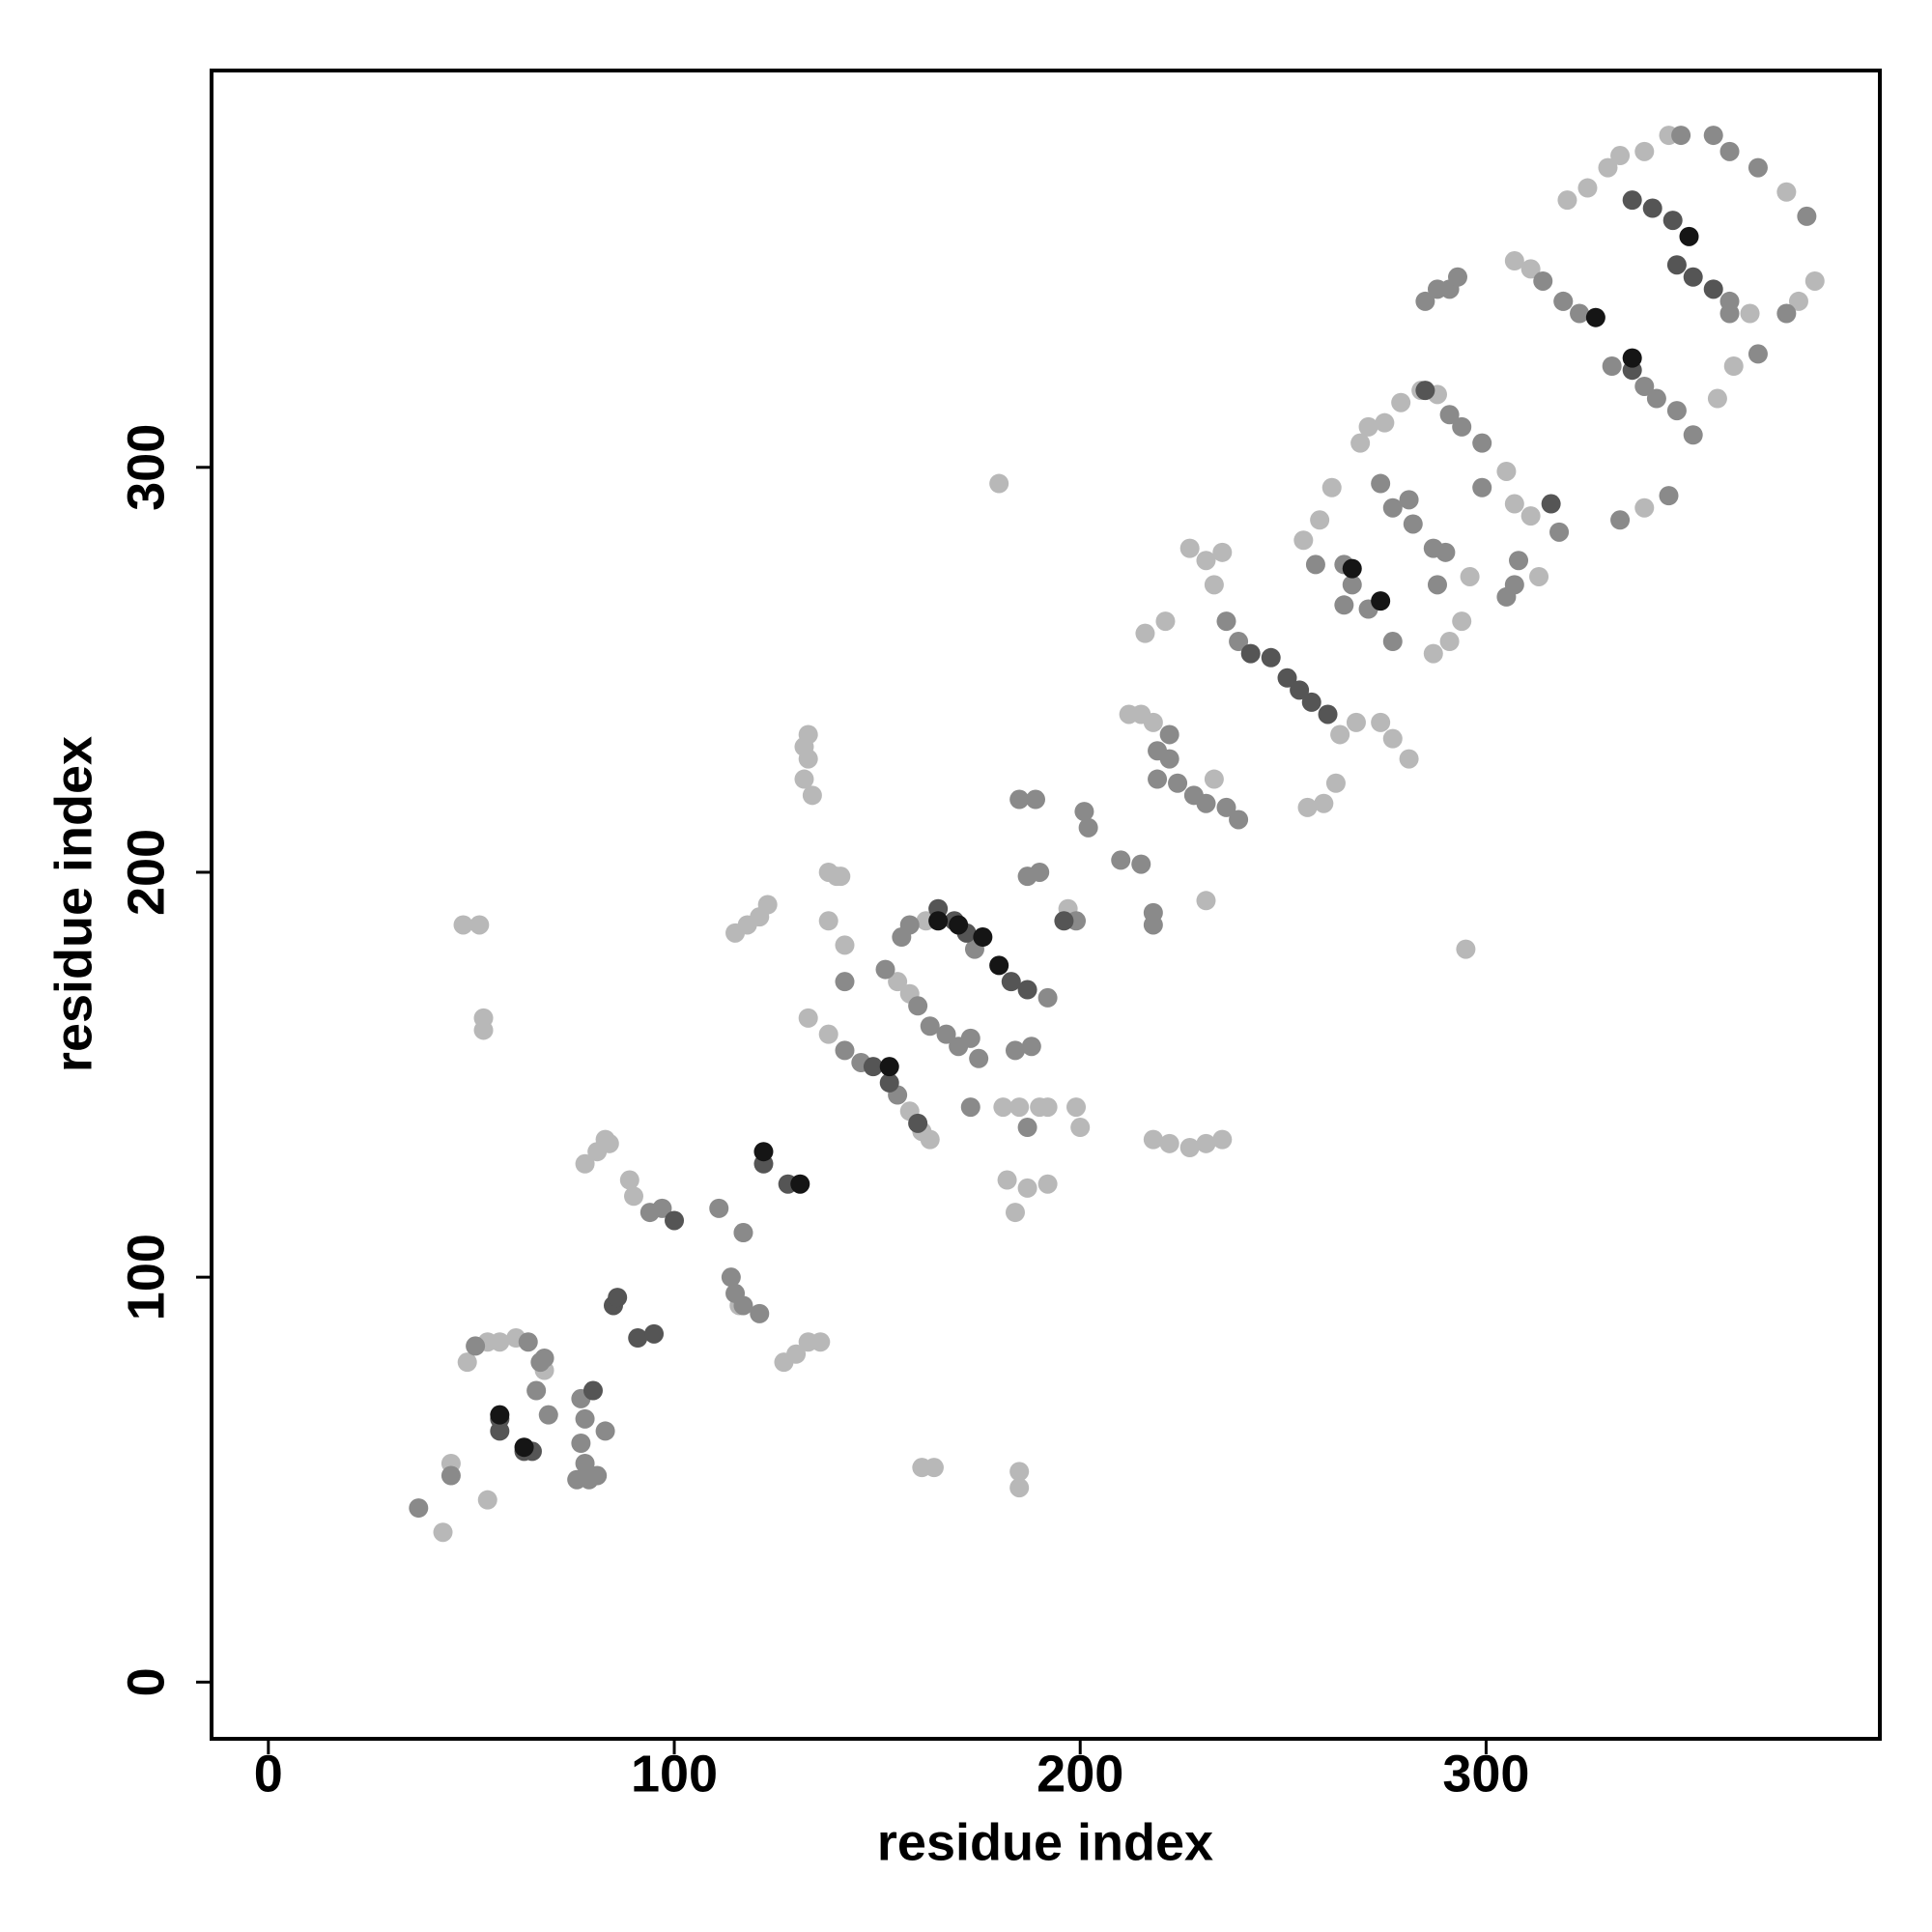 The width and height of the screenshot is (1932, 1932). I want to click on x-tick-label: 100, so click(674, 1774).